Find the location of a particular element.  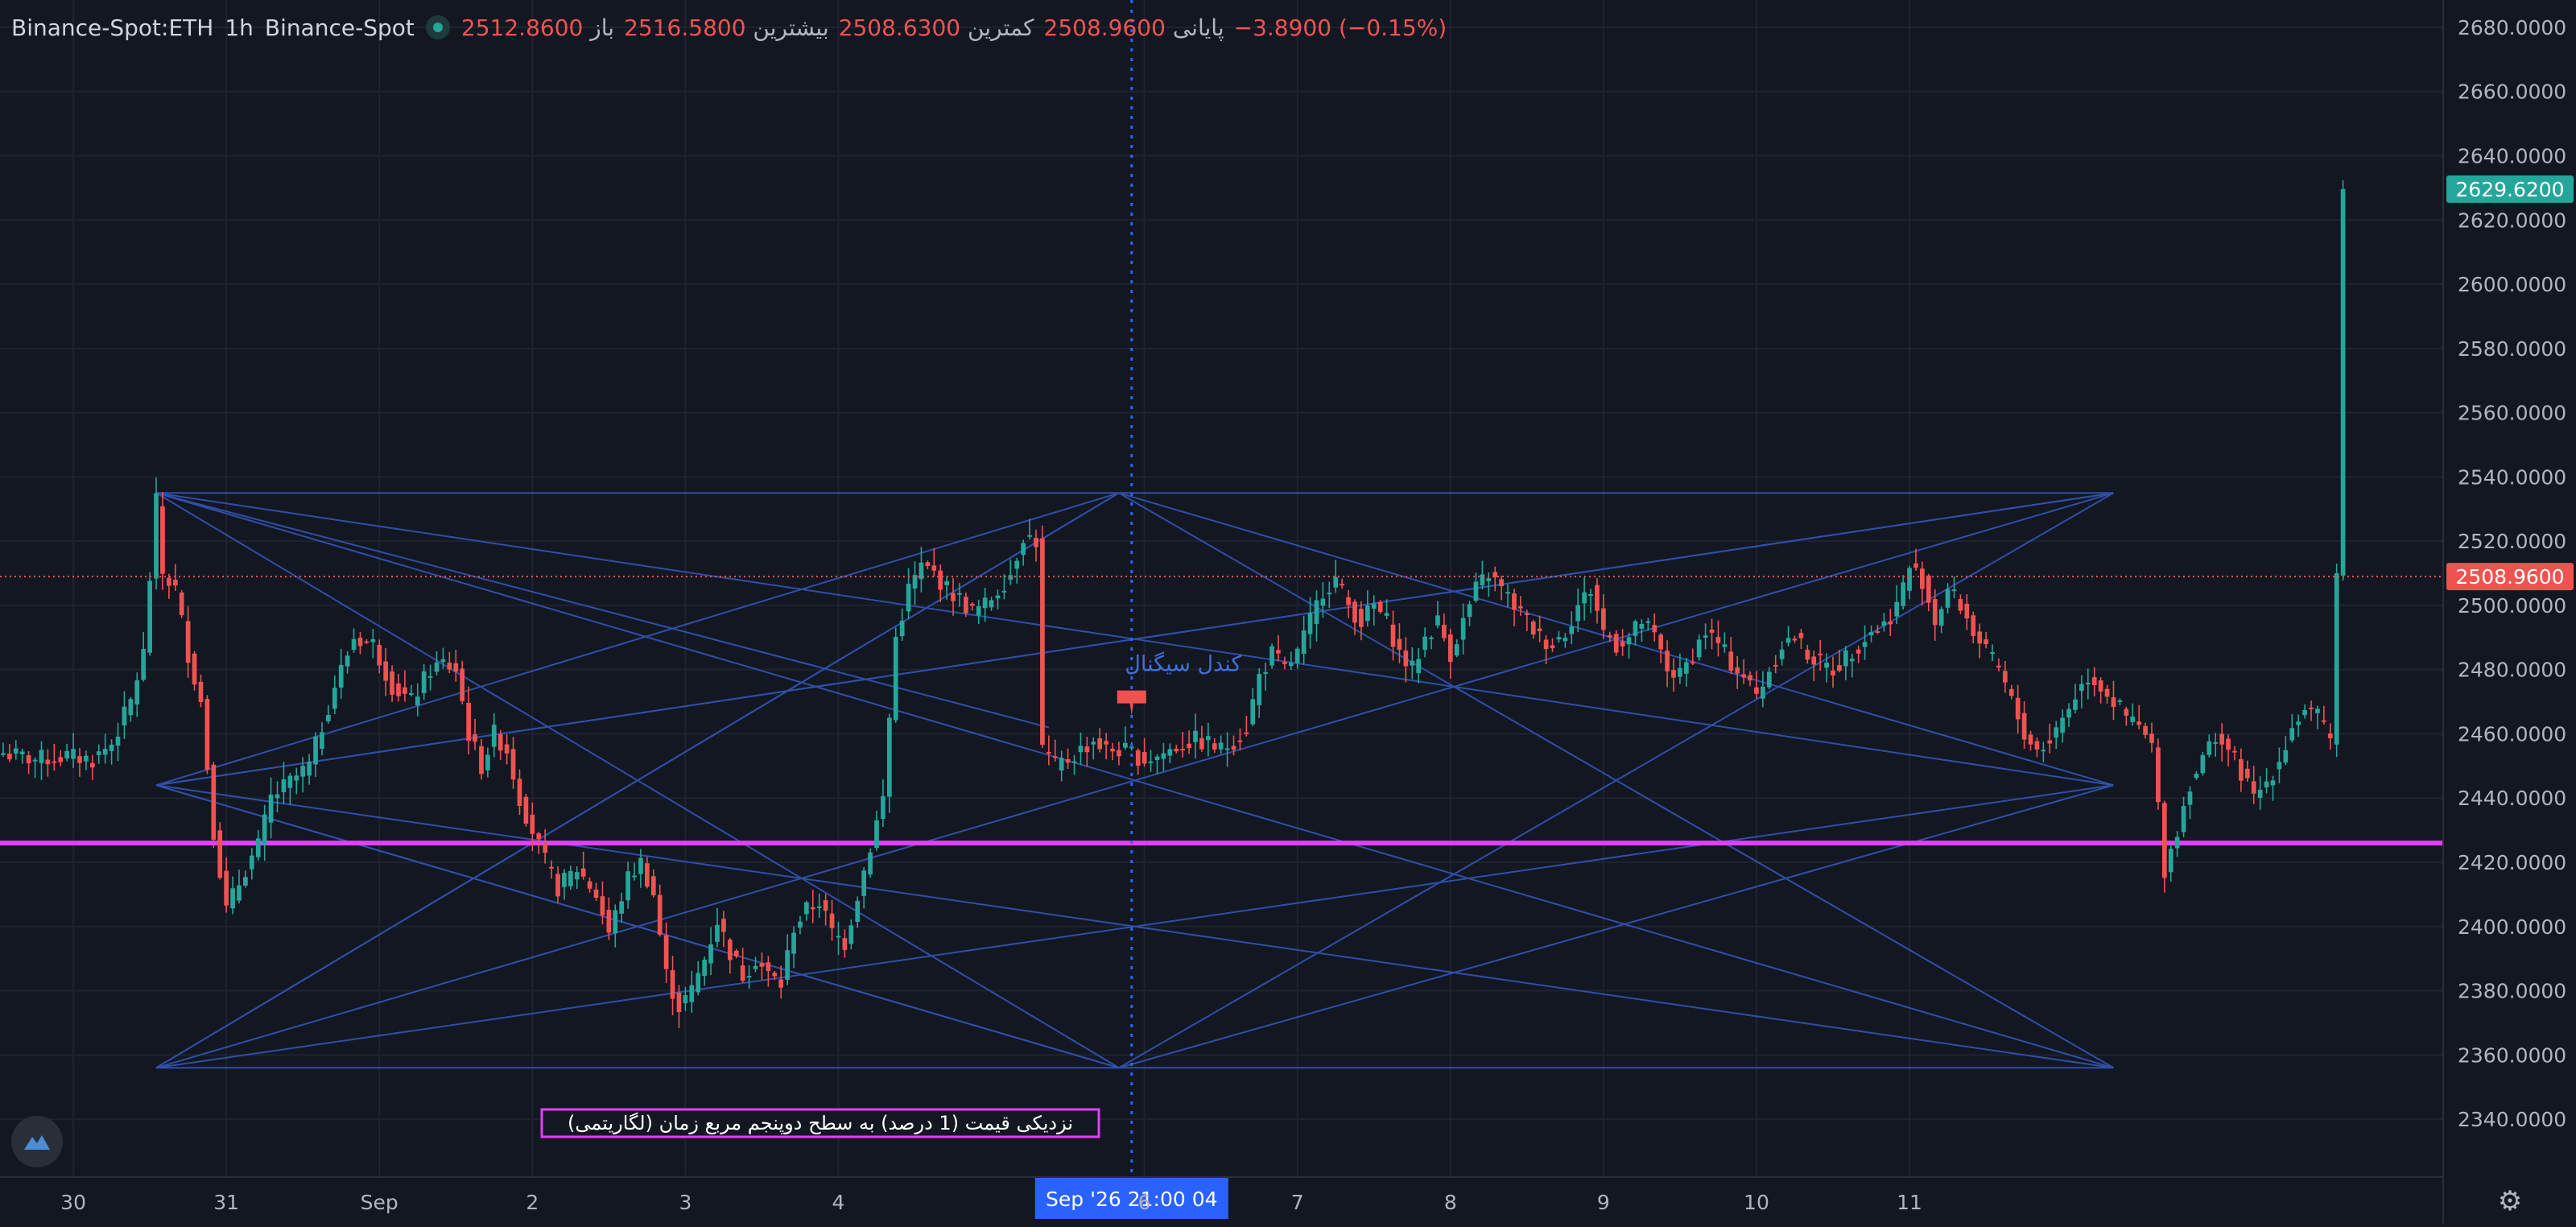

last-price-label: 2629.6200 is located at coordinates (2509, 189).